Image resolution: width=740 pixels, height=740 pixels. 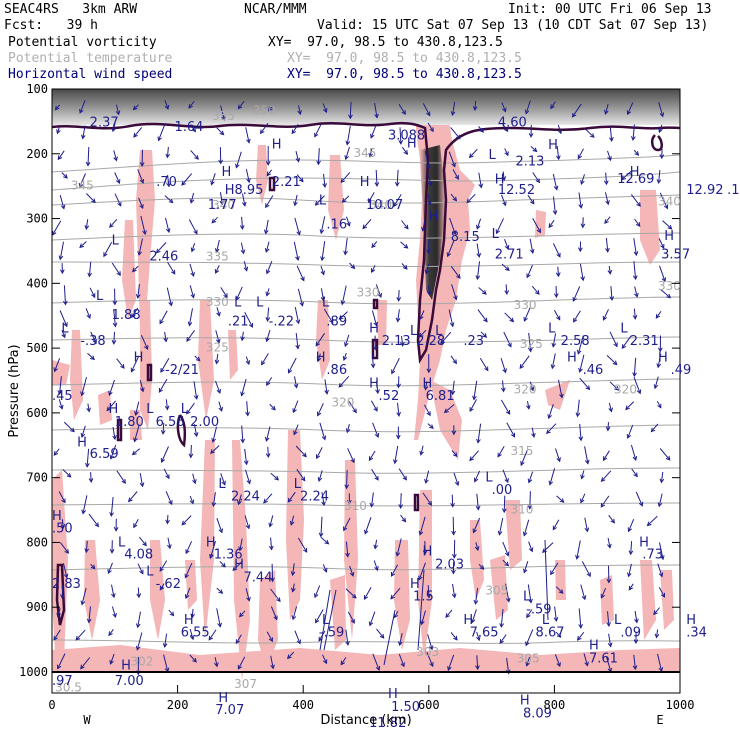 What do you see at coordinates (404, 58) in the screenshot?
I see `field-theta-xy: XY= 97.0, 98.5 to 430.8,123.5` at bounding box center [404, 58].